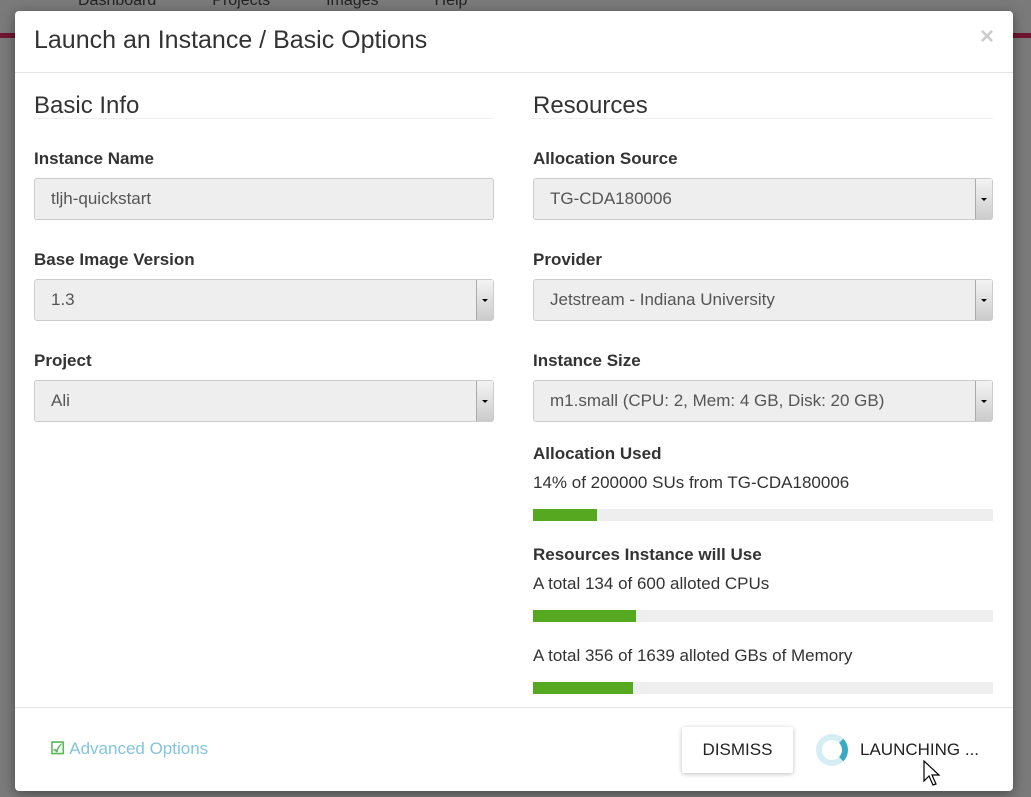 The image size is (1031, 797). I want to click on provider-select: Jetstream - Indiana University, so click(763, 300).